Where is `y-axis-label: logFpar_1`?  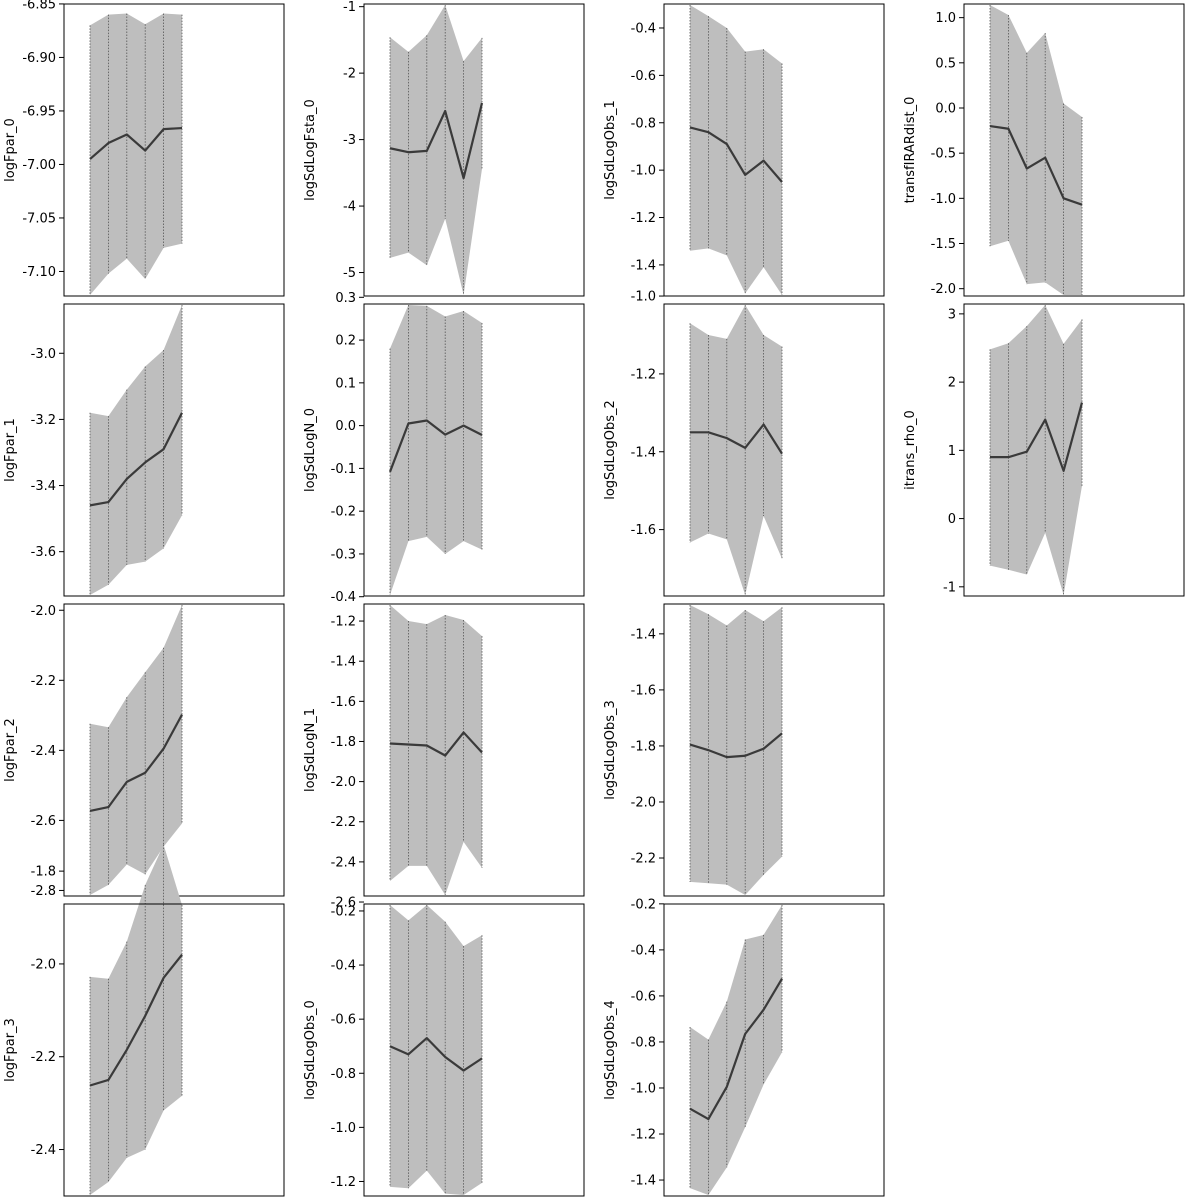
y-axis-label: logFpar_1 is located at coordinates (10, 450).